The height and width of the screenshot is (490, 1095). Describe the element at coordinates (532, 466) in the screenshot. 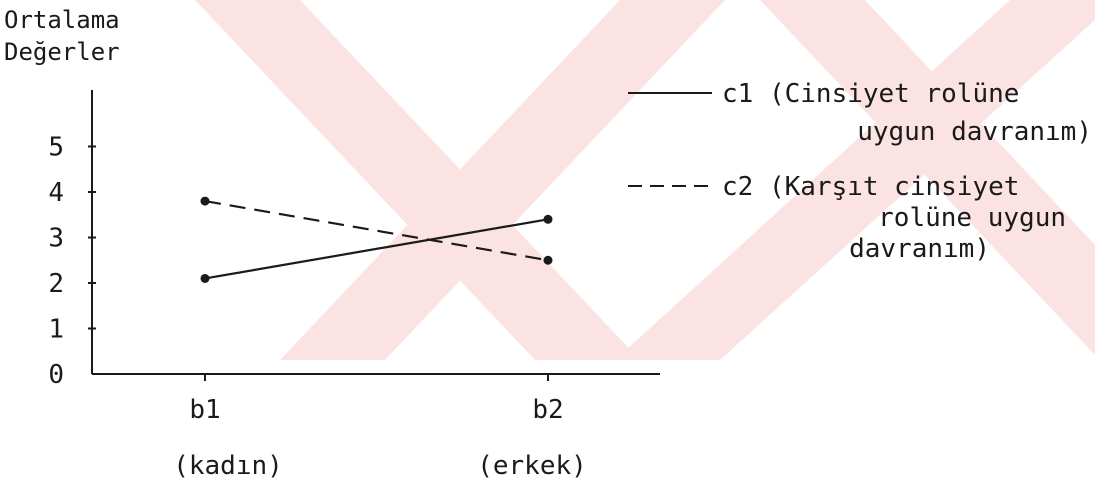

I see `x-category-sublabel-erkek: (erkek)` at that location.